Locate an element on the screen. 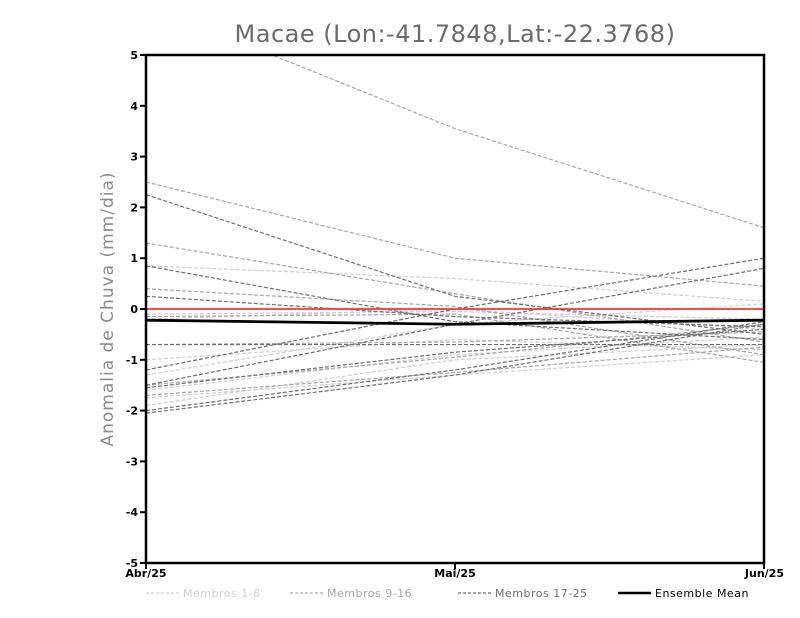 Image resolution: width=800 pixels, height=618 pixels. legend-label: Membros 1-8 is located at coordinates (222, 593).